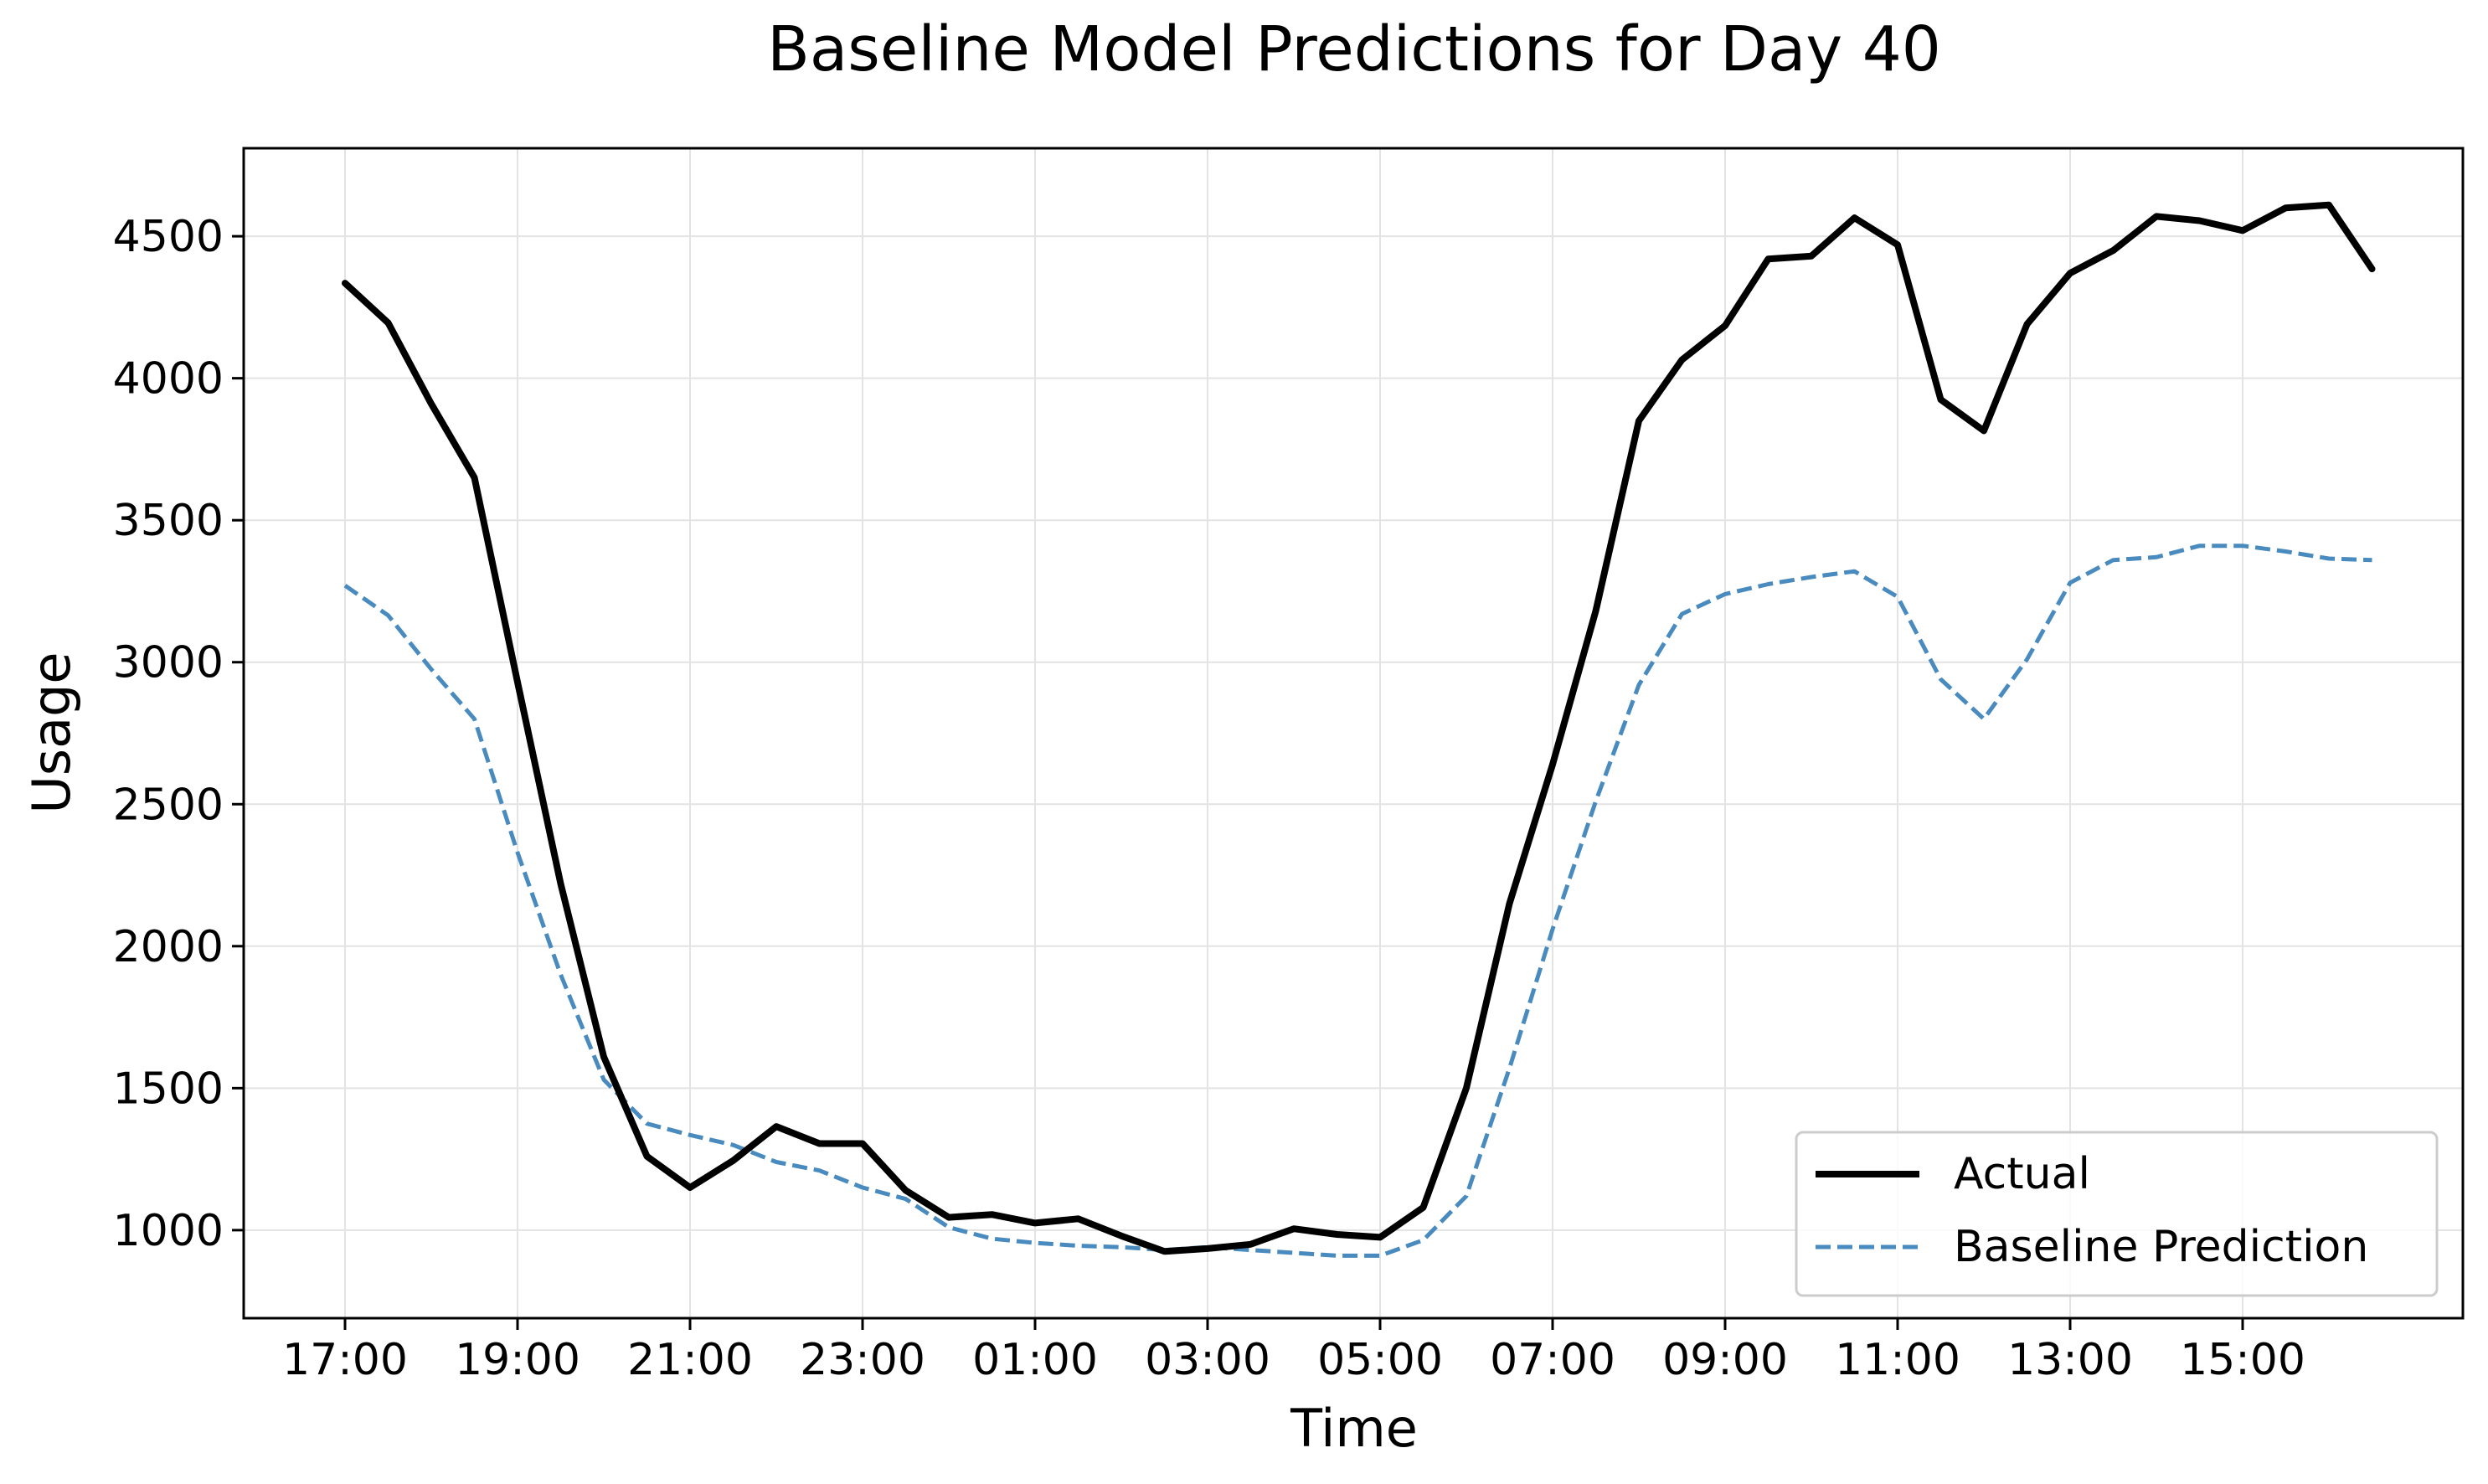  What do you see at coordinates (1553, 1360) in the screenshot?
I see `x-tick-label: 07:00` at bounding box center [1553, 1360].